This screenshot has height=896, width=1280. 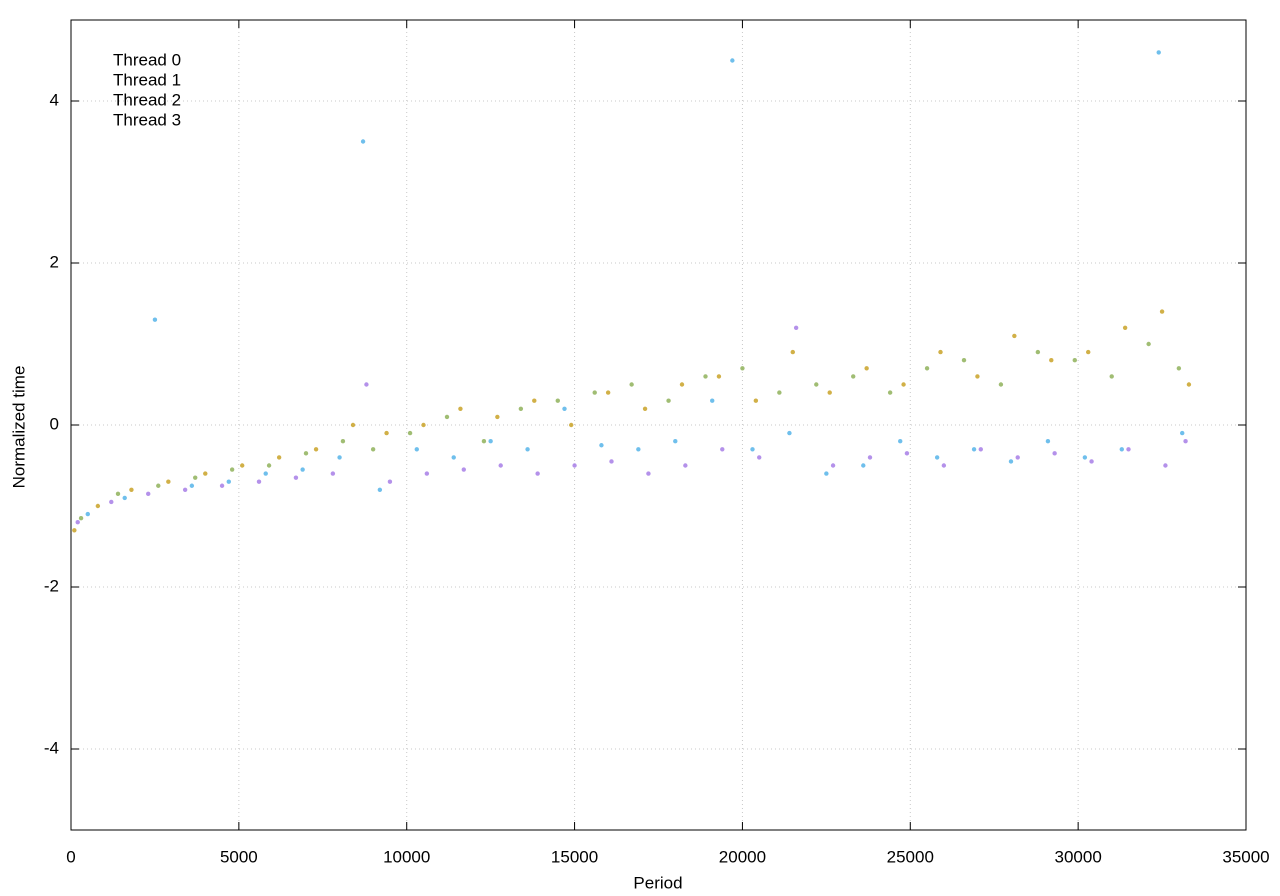 What do you see at coordinates (147, 99) in the screenshot?
I see `legend-label: Thread 2` at bounding box center [147, 99].